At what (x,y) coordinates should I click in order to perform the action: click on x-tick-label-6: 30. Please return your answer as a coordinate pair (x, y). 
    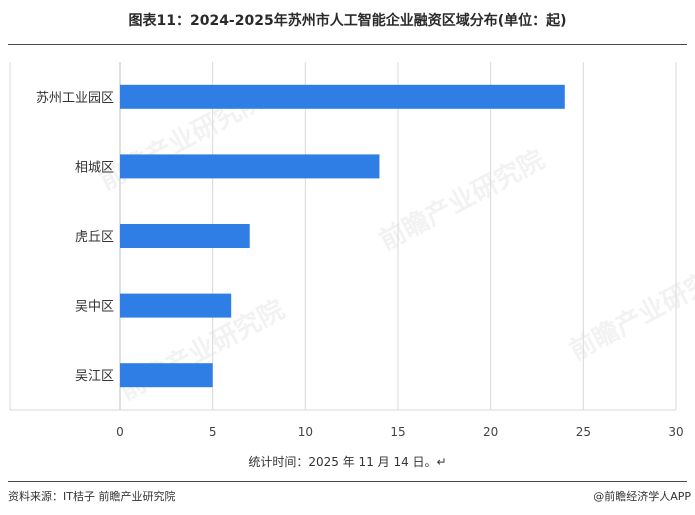
    Looking at the image, I should click on (675, 432).